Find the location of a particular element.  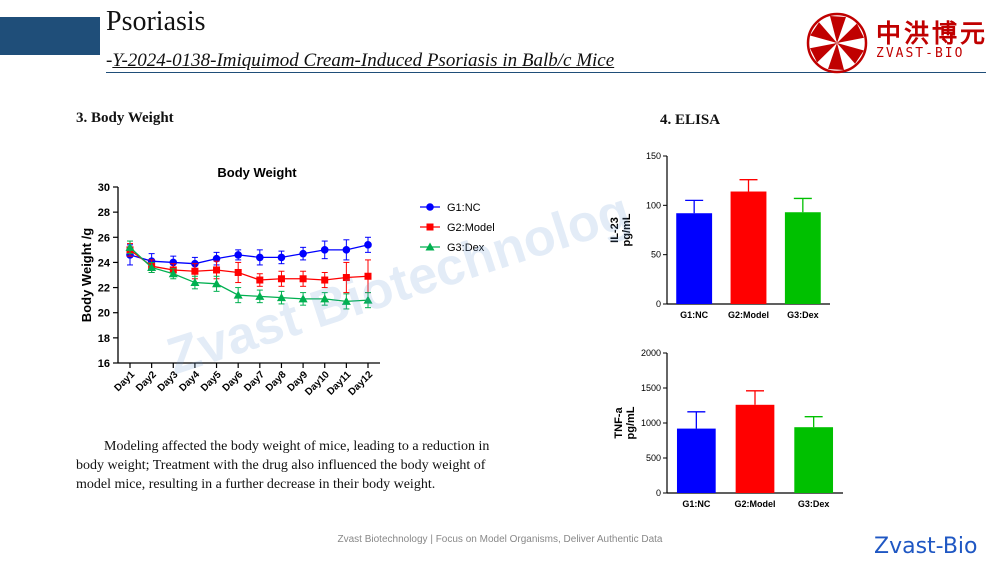

y-tick-label: 18 is located at coordinates (104, 339).